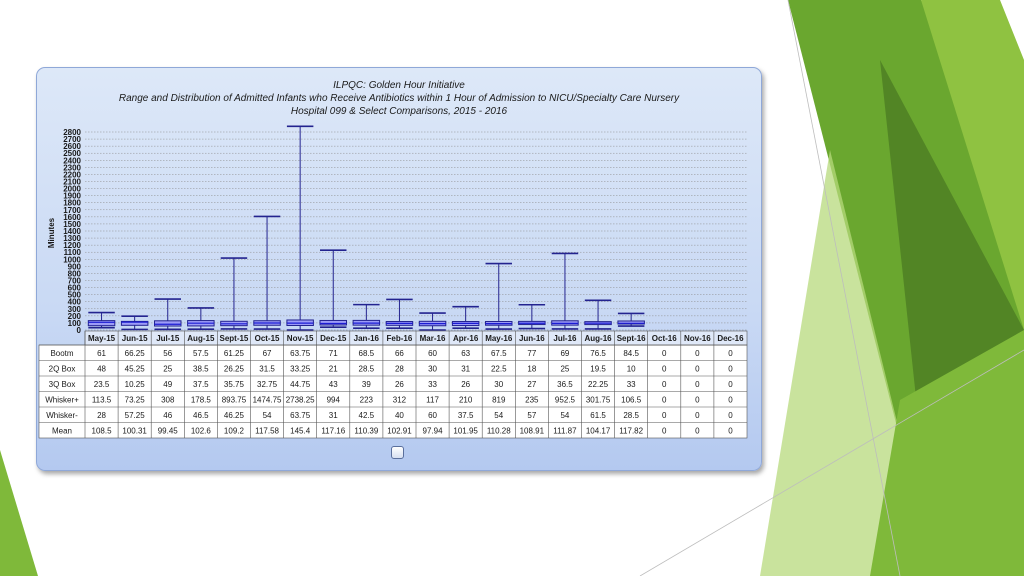 The image size is (1024, 576). What do you see at coordinates (334, 399) in the screenshot?
I see `table-cell: 994` at bounding box center [334, 399].